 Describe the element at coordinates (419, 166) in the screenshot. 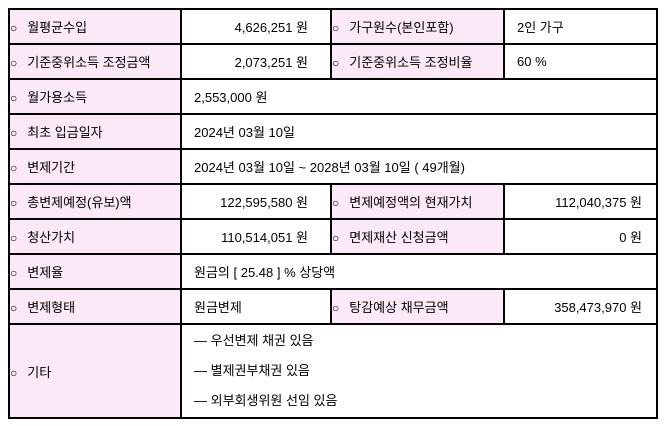

I see `value-cell-repayment-period: 2024년 03월 10일 ~ 2028년 03월 10일 ( 49개월)` at that location.